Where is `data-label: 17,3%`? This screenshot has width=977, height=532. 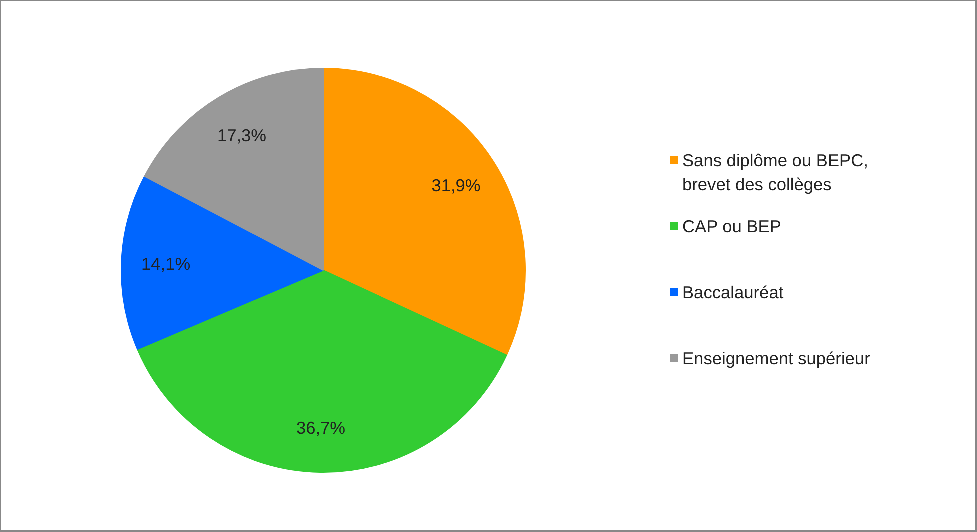
data-label: 17,3% is located at coordinates (242, 136).